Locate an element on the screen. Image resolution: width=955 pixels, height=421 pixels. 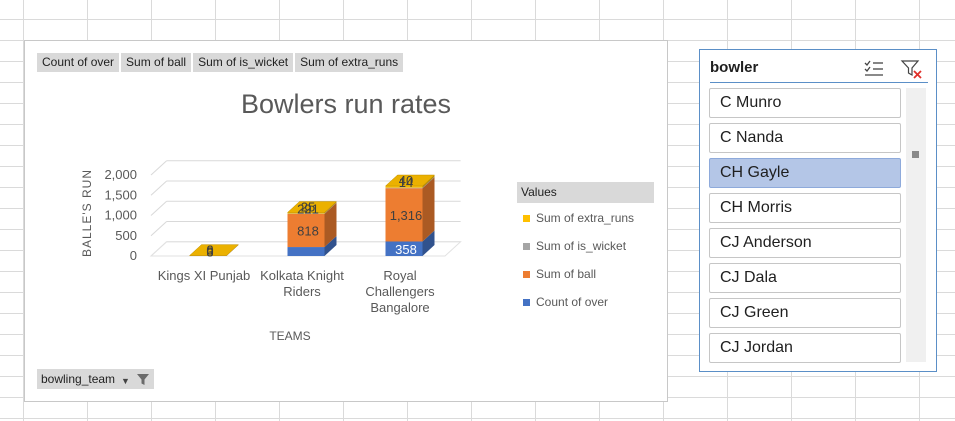
legend-header: Values is located at coordinates (585, 192).